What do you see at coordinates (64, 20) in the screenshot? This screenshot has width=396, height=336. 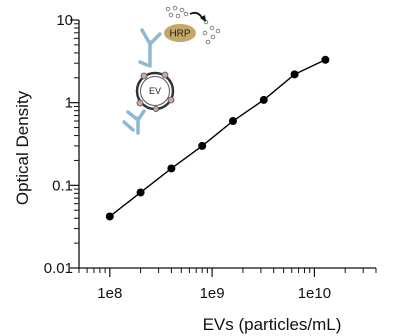 I see `y-tick-label: 10` at bounding box center [64, 20].